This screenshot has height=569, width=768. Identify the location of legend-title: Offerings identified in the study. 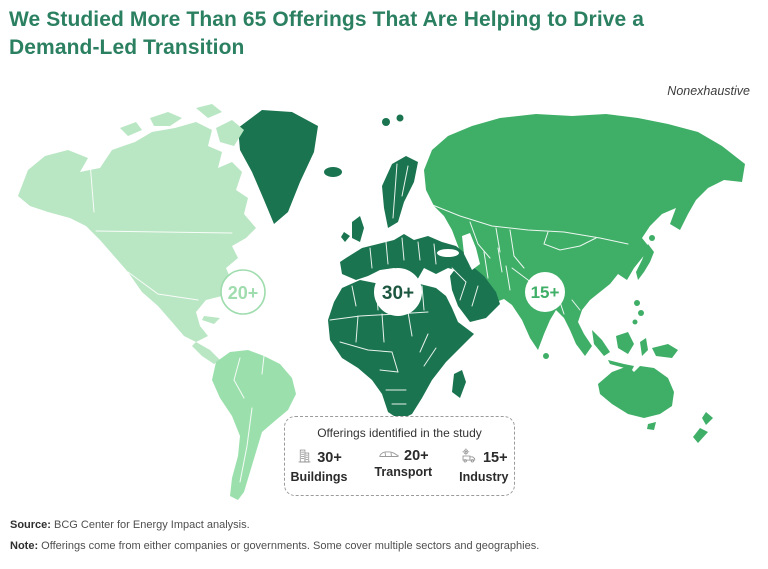
(399, 433).